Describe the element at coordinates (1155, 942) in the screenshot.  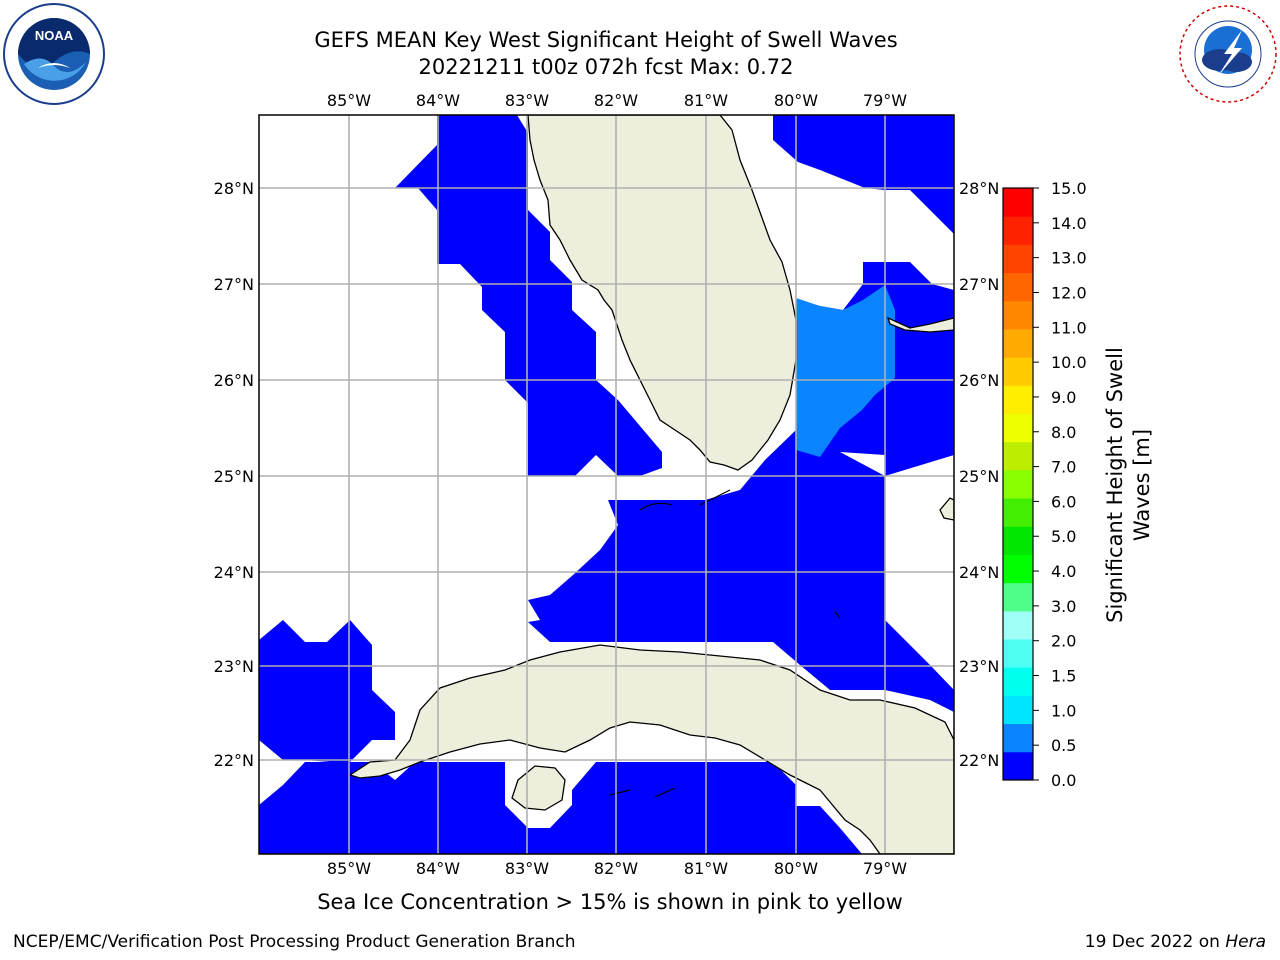
I see `footer-date-text: 19 Dec 2022 on` at that location.